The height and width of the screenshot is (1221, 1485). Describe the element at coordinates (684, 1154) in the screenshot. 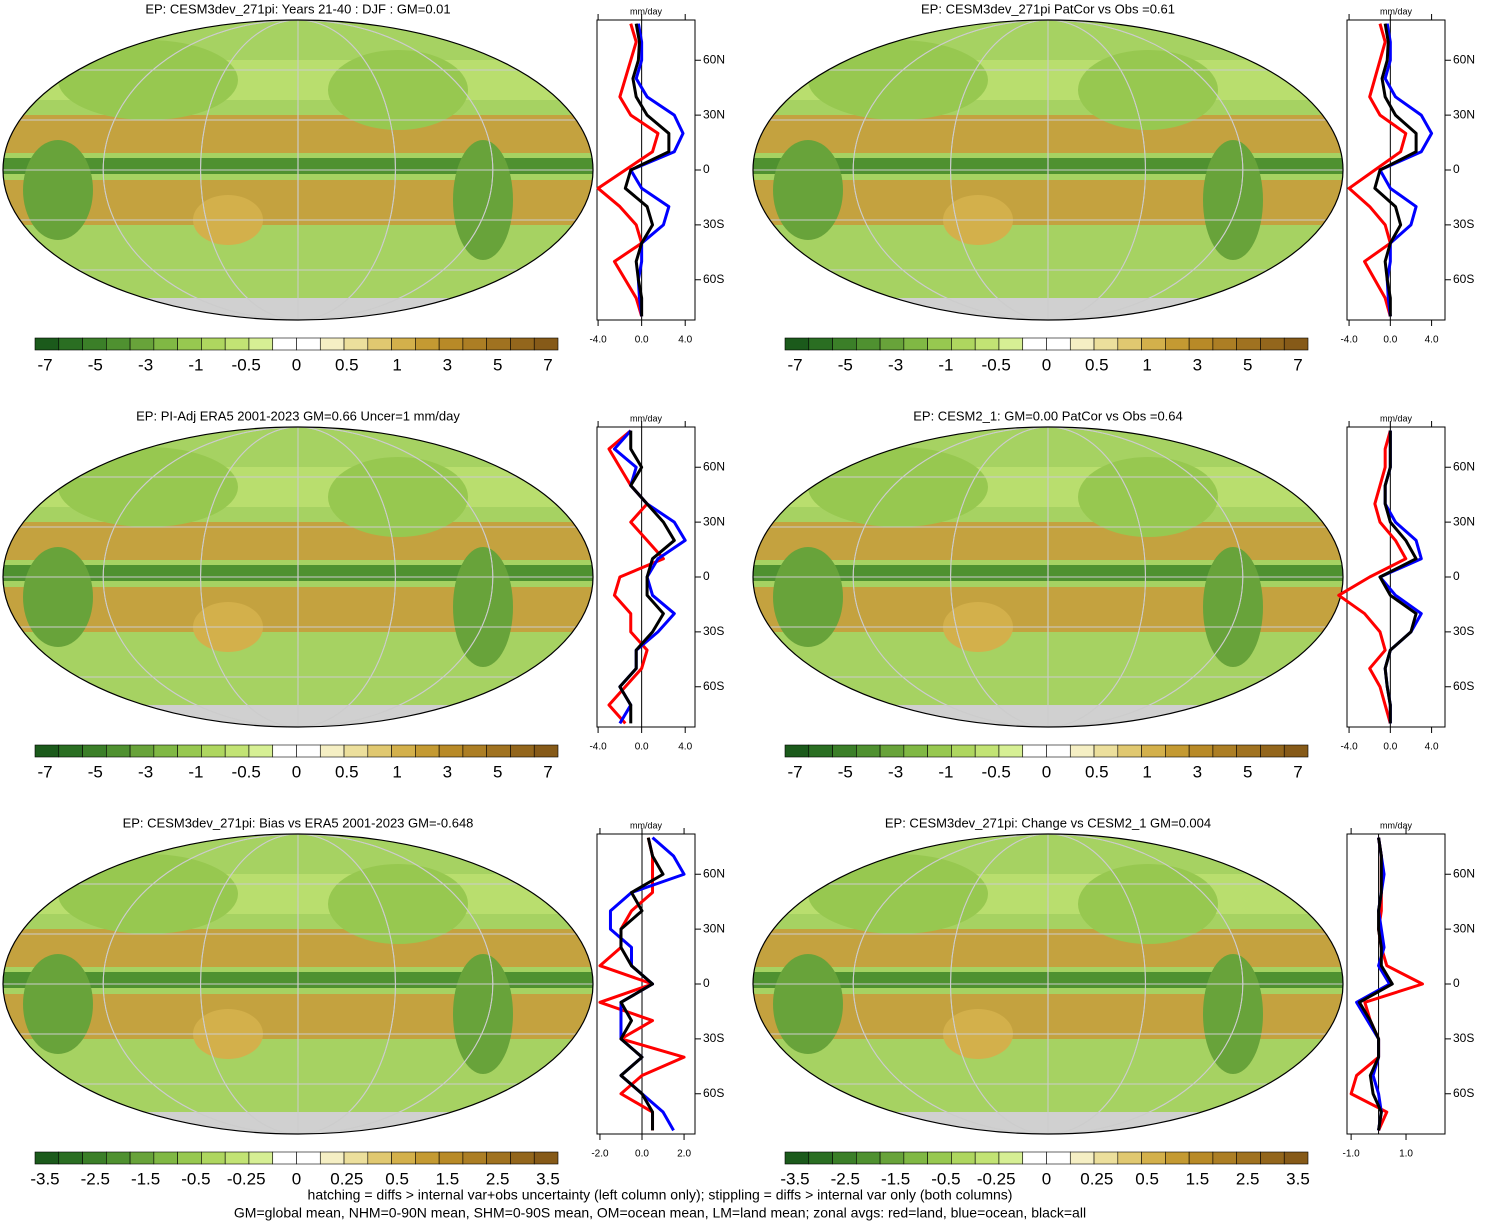

I see `x-tick-label: 2.0` at that location.